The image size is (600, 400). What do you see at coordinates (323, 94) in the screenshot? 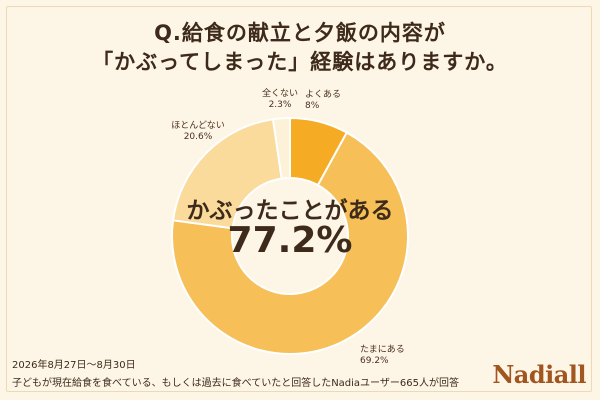
I see `slice-label-0: よくある` at bounding box center [323, 94].